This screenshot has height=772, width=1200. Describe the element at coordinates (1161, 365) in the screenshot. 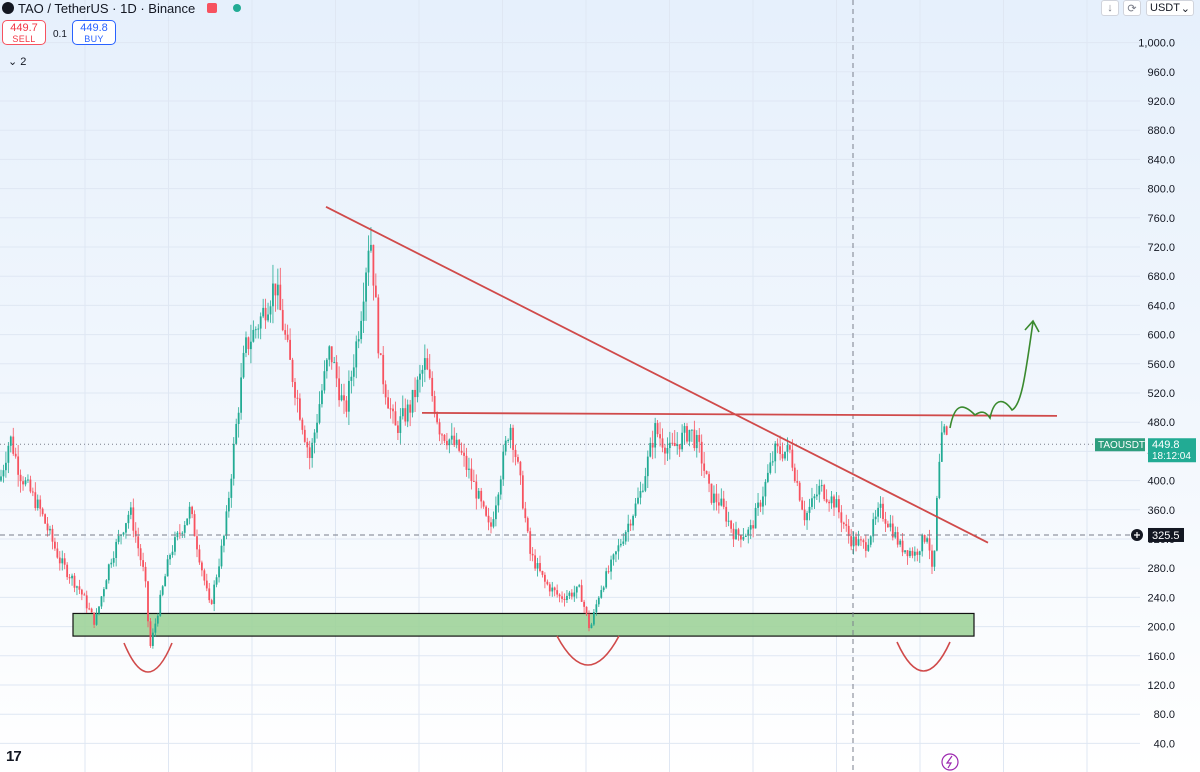

I see `price-tick-label: 560.0` at that location.